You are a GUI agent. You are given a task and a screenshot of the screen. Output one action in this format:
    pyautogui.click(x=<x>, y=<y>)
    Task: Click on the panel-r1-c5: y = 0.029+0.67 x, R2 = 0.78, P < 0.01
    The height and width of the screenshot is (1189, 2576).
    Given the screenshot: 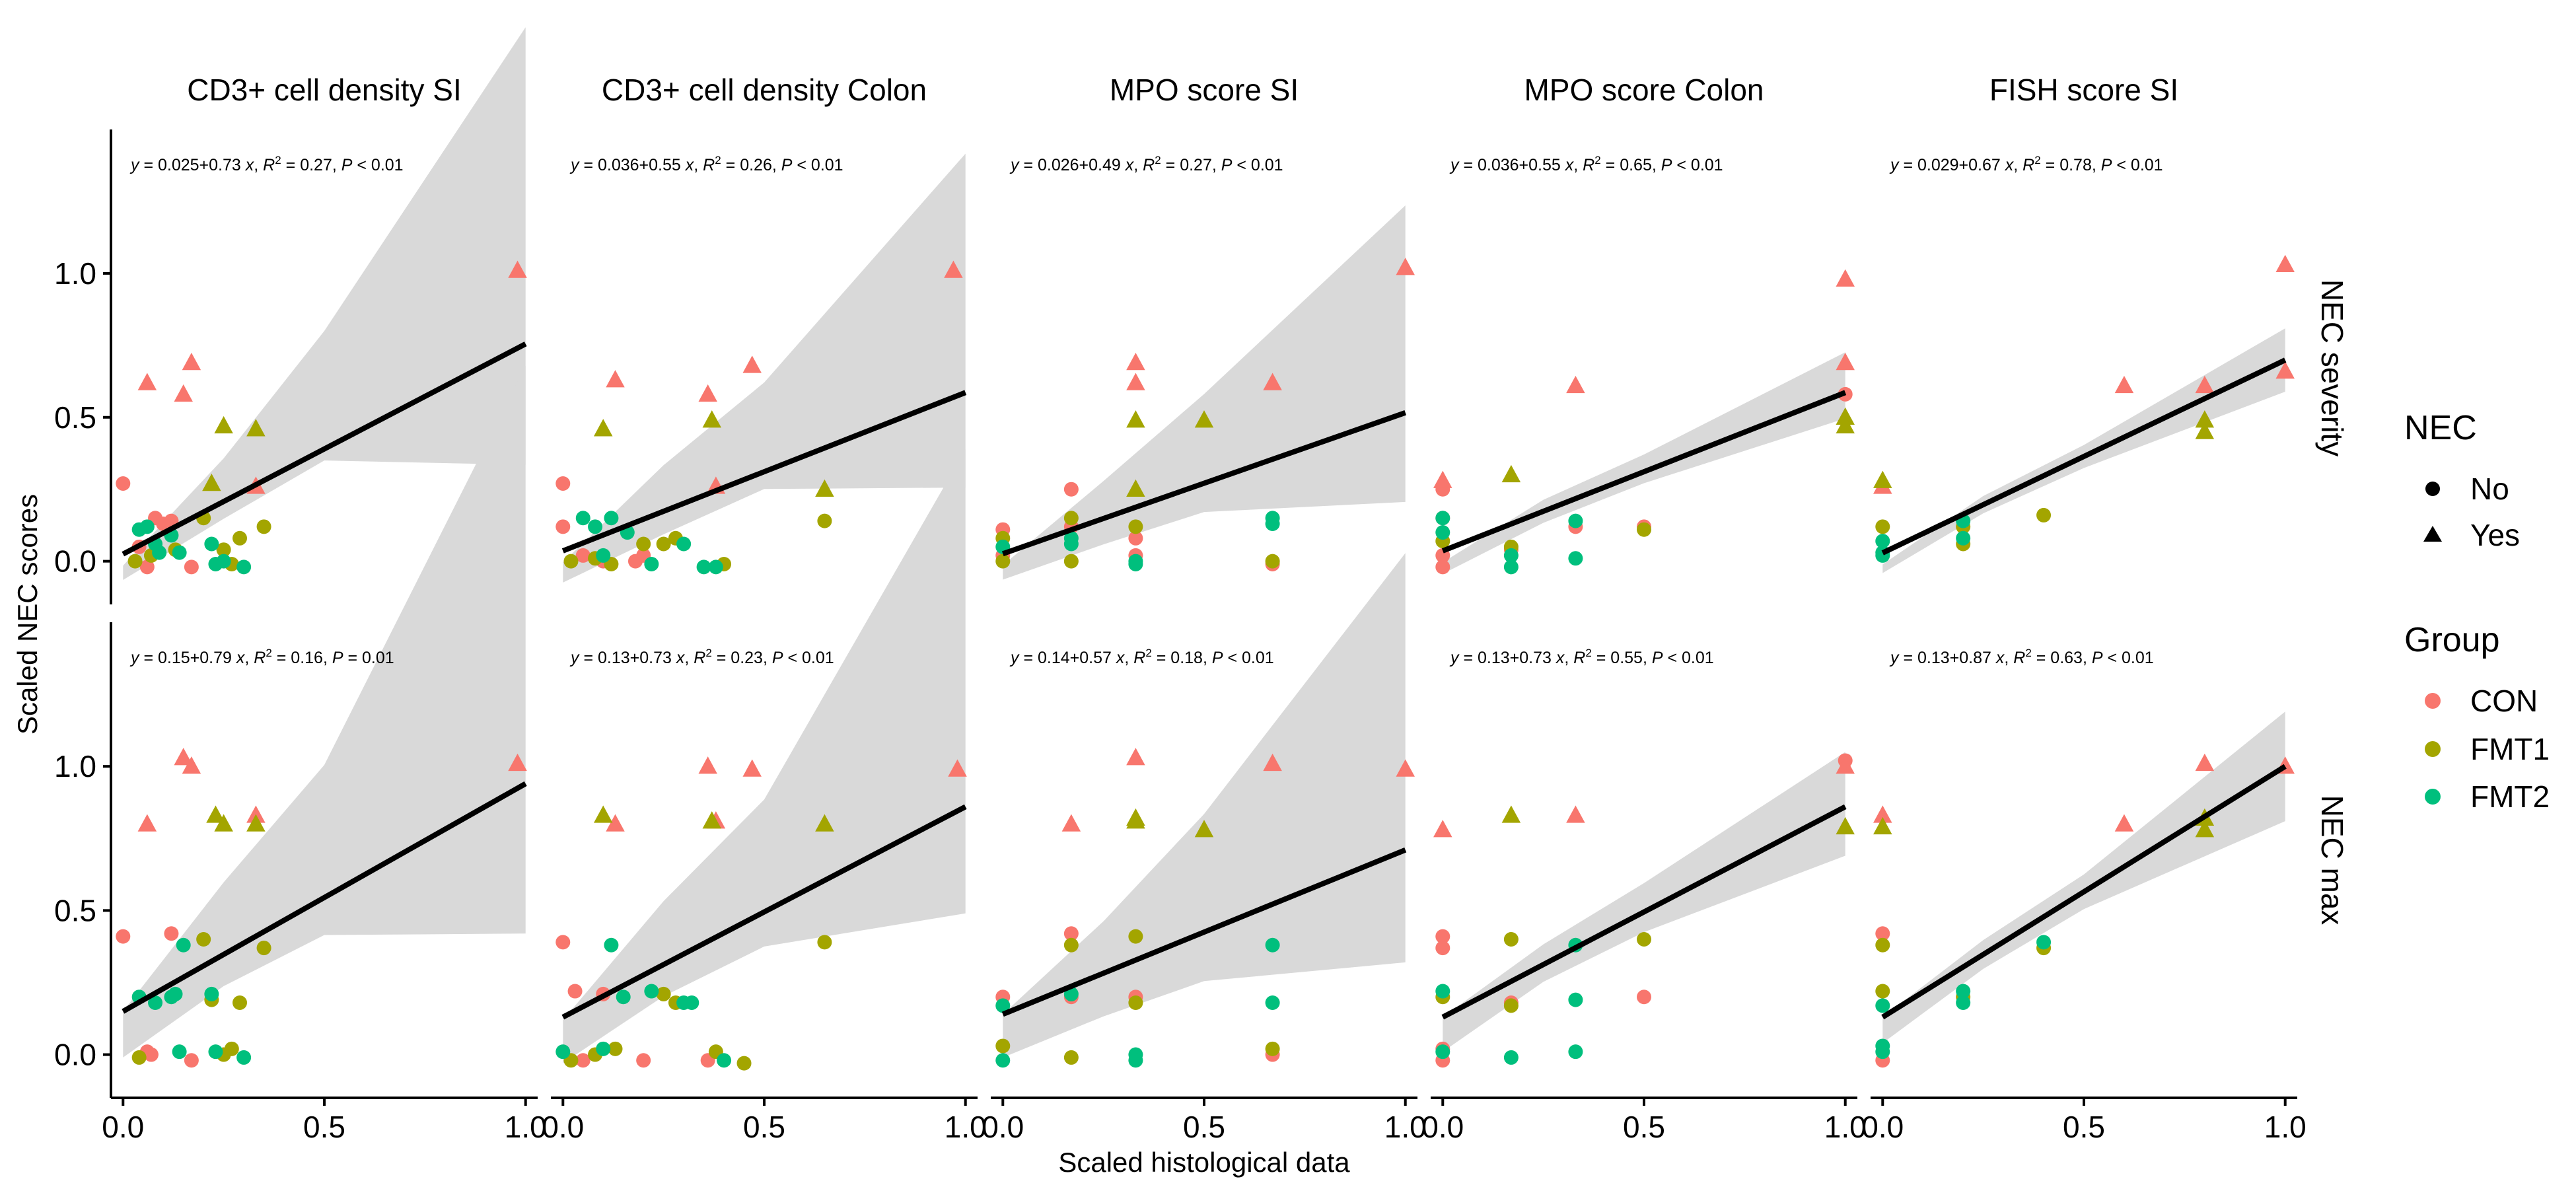 What is the action you would take?
    pyautogui.click(x=2084, y=364)
    